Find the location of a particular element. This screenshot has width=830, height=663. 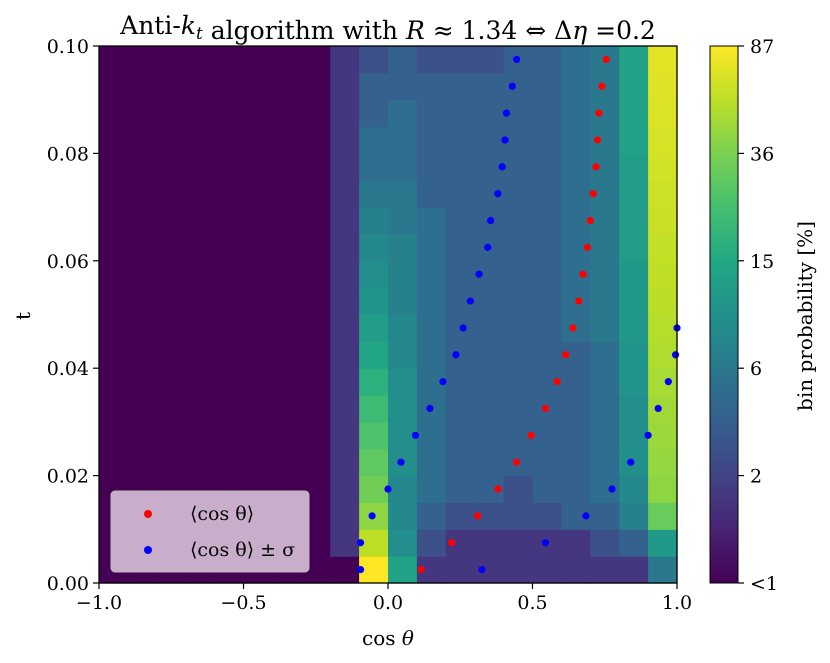

legend-marker-sigma is located at coordinates (148, 550).